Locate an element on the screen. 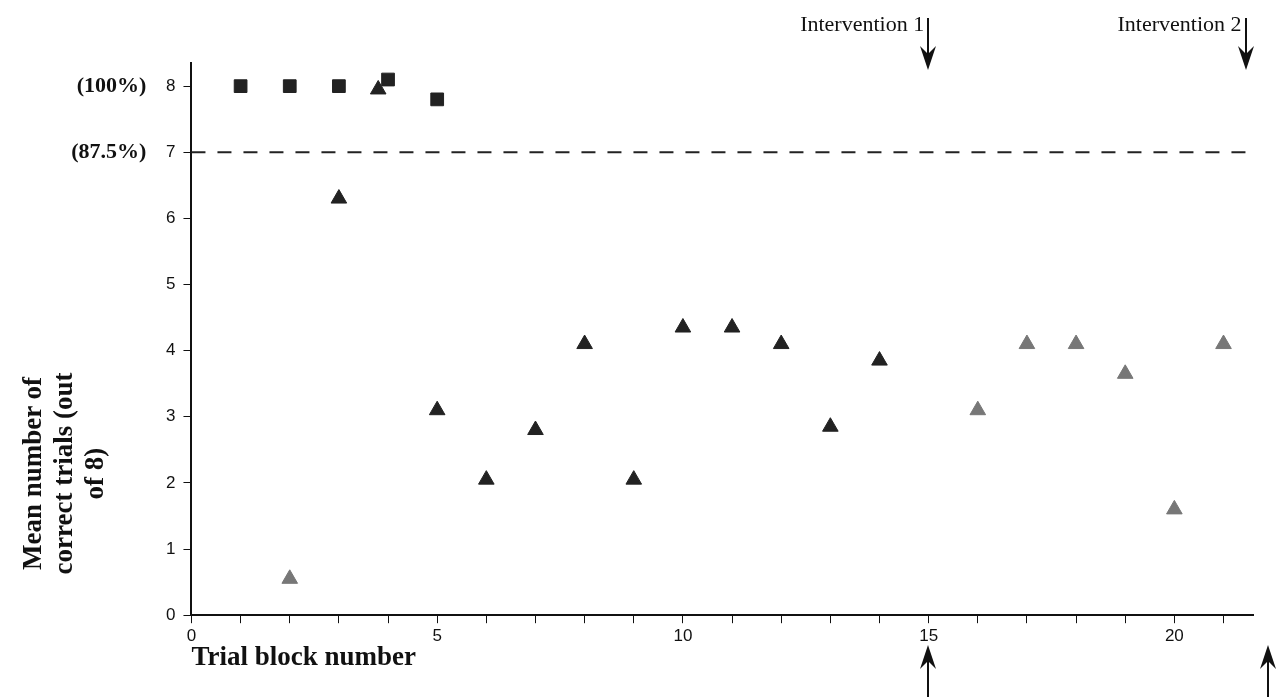  y-tick-label: 5 is located at coordinates (170, 284).